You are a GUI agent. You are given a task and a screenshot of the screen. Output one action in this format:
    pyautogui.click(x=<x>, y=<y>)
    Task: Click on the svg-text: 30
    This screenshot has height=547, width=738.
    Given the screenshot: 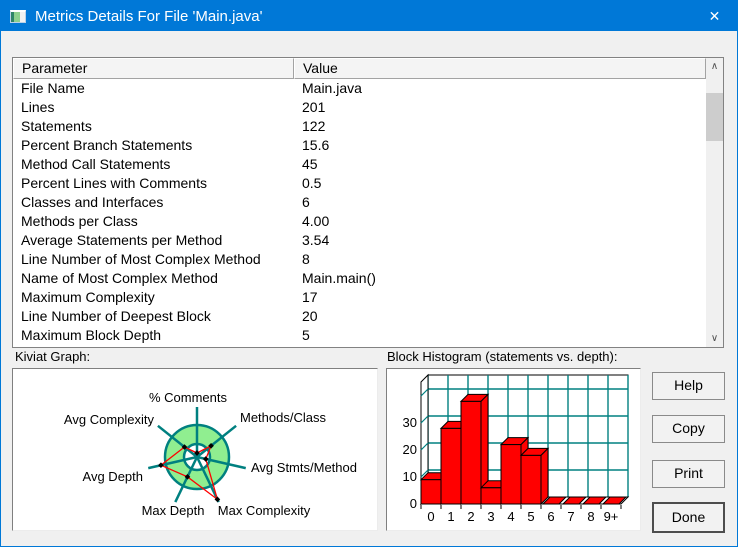 What is the action you would take?
    pyautogui.click(x=410, y=422)
    